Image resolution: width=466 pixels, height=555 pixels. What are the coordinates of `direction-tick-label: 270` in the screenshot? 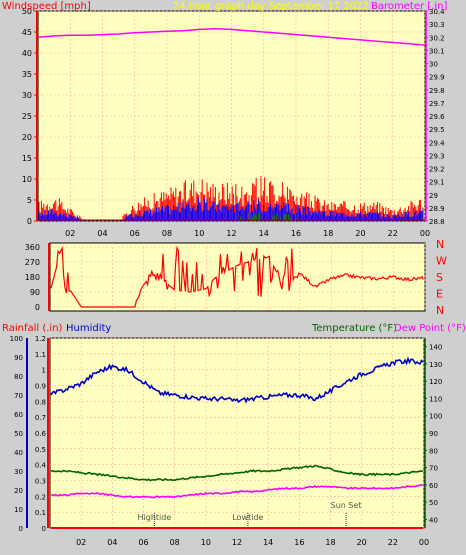 It's located at (32, 262).